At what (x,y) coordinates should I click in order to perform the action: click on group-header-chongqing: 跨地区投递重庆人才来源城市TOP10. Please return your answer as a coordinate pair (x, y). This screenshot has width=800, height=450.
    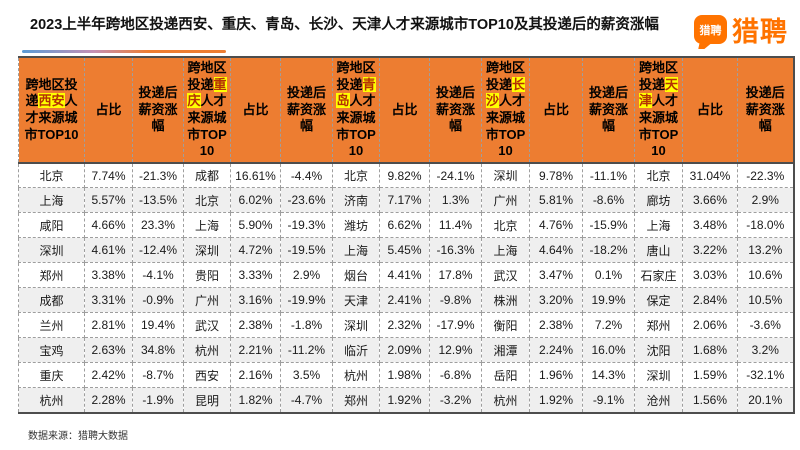
    Looking at the image, I should click on (207, 110).